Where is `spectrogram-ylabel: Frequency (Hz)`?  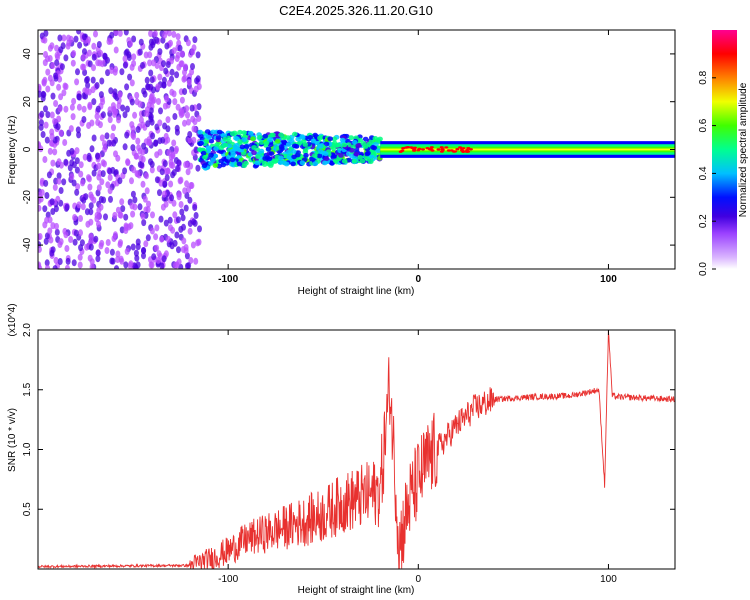
spectrogram-ylabel: Frequency (Hz) is located at coordinates (12, 150).